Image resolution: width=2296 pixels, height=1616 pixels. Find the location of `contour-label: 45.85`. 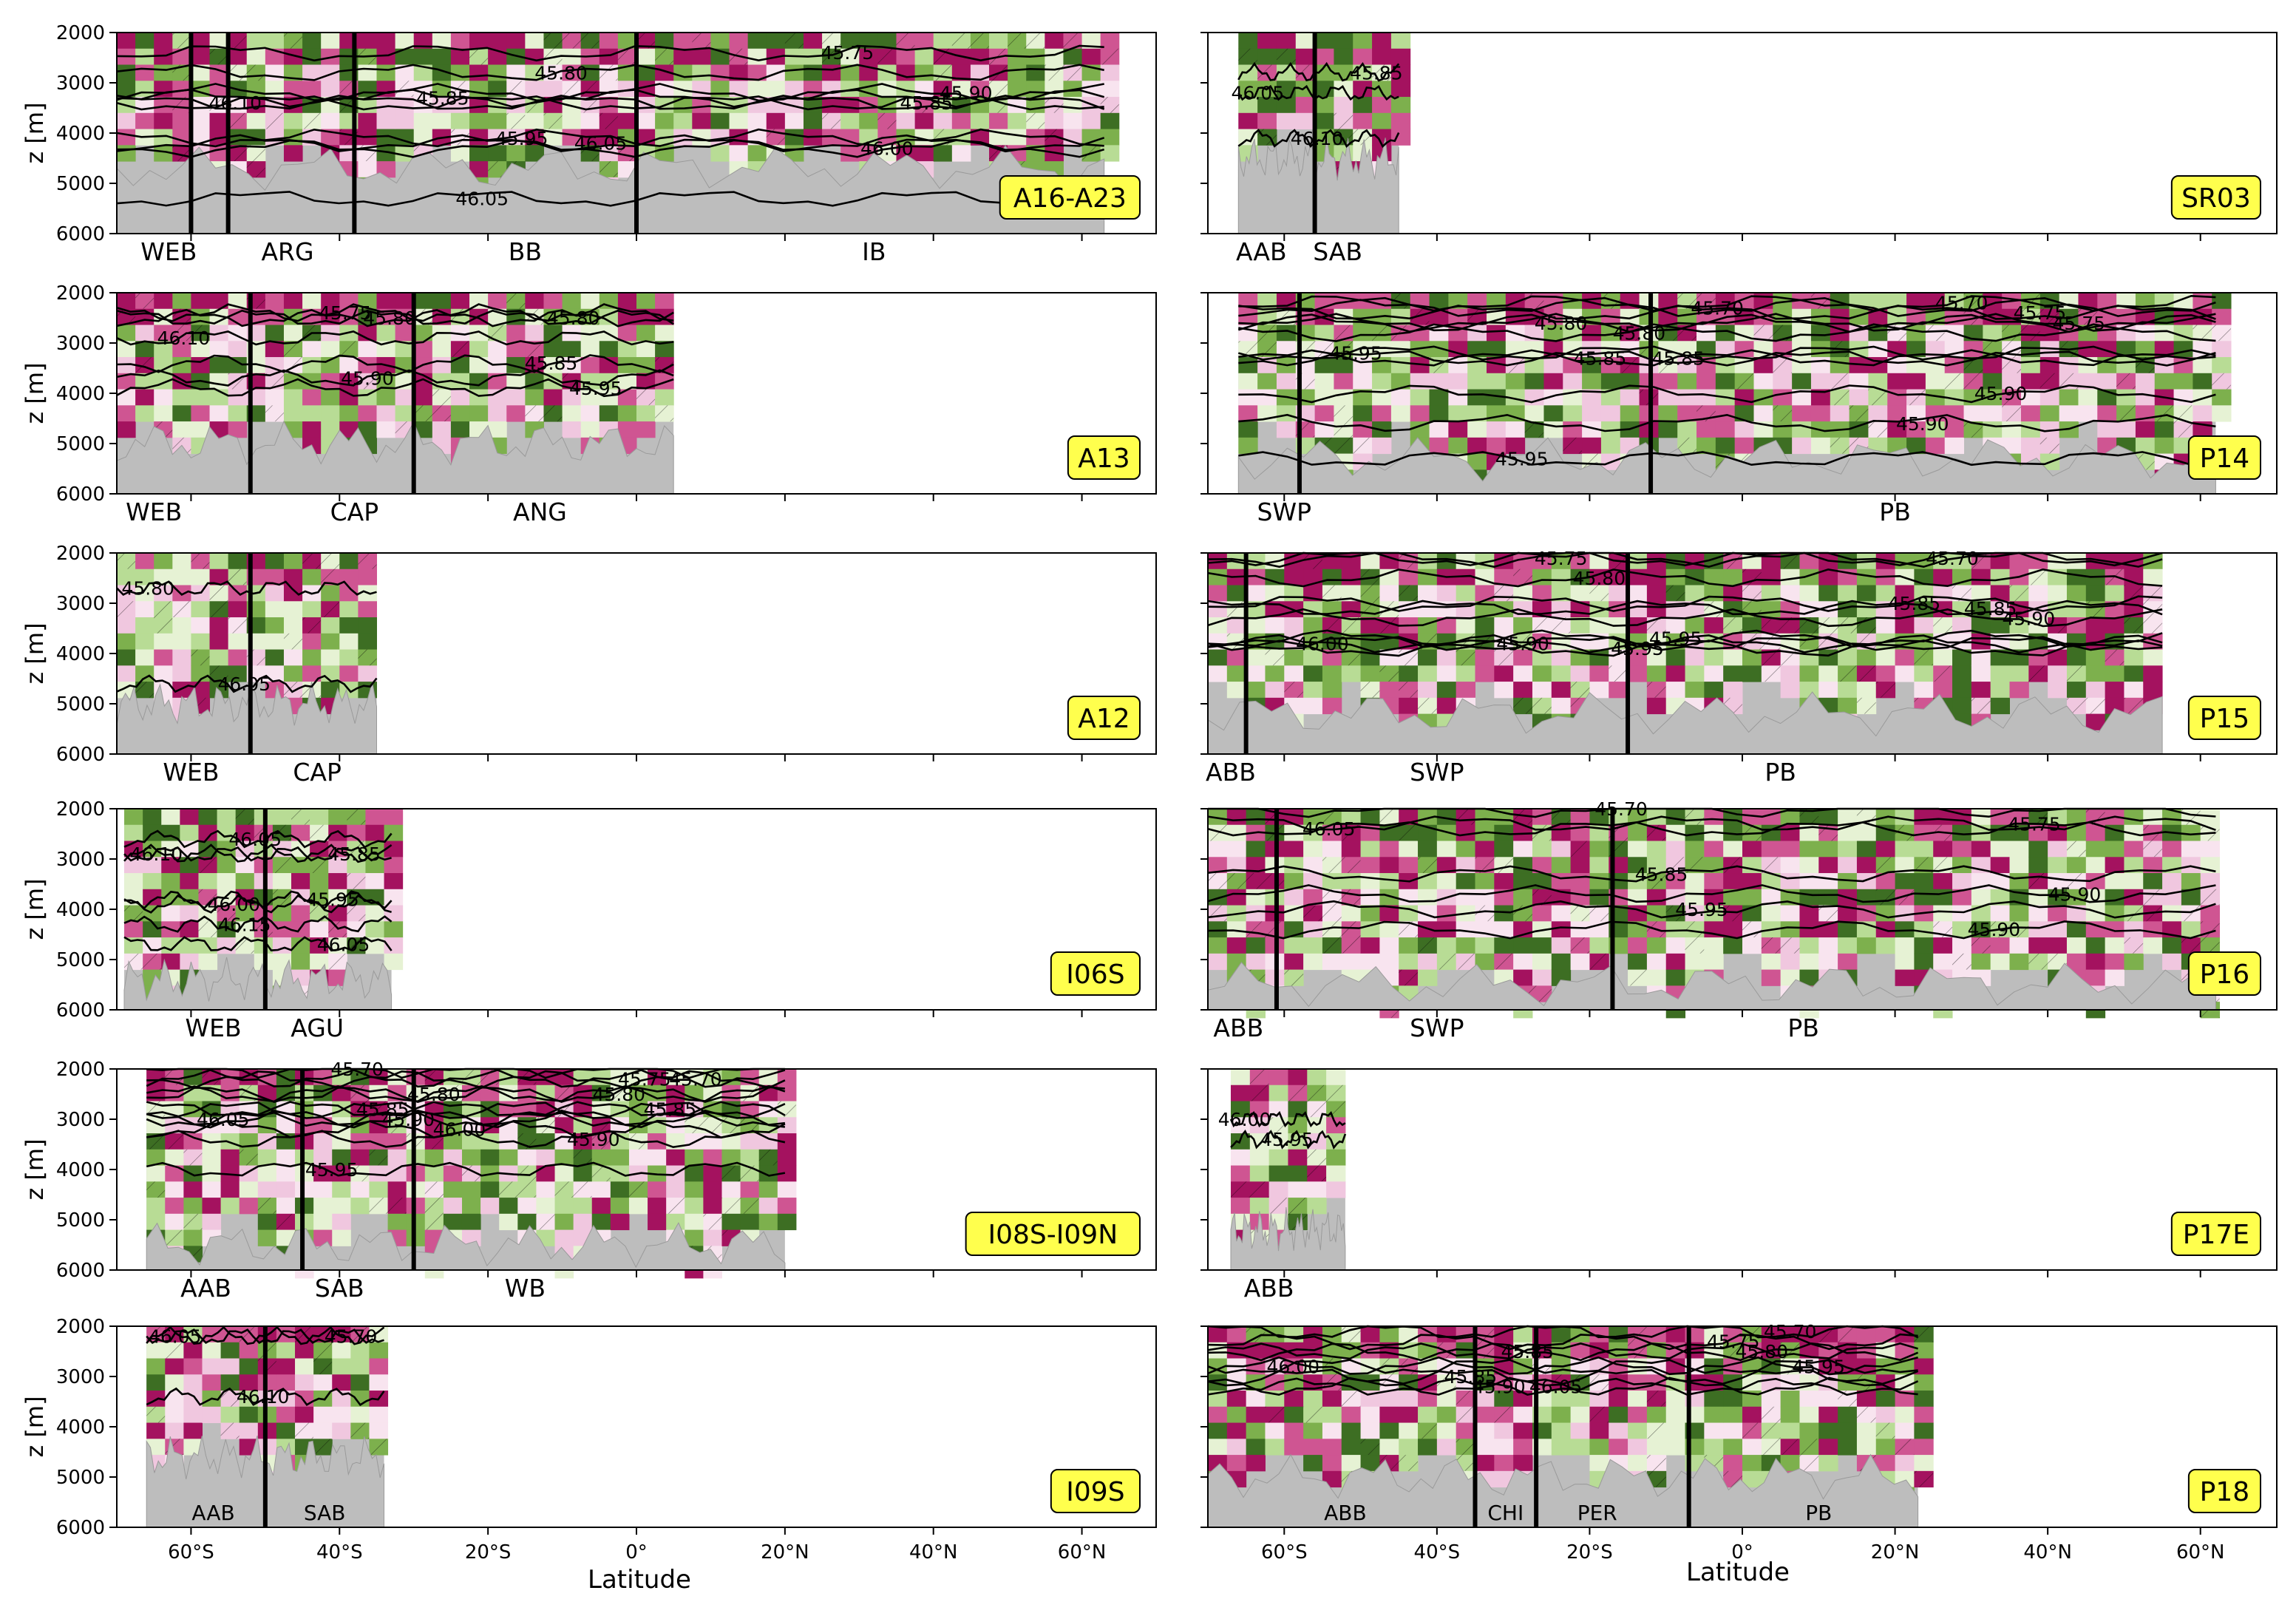

contour-label: 45.85 is located at coordinates (1471, 1377).